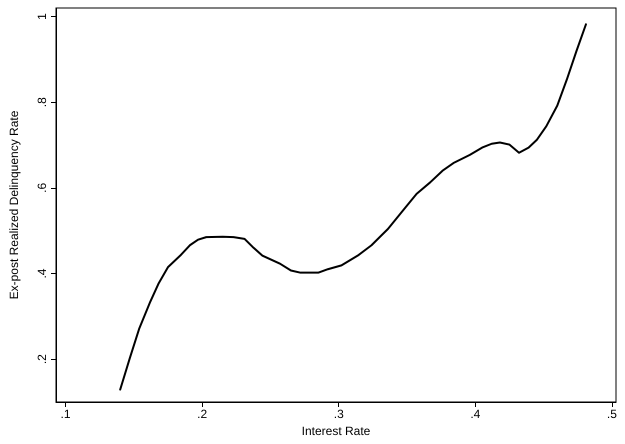  Describe the element at coordinates (339, 414) in the screenshot. I see `x-tick-label: .3` at that location.